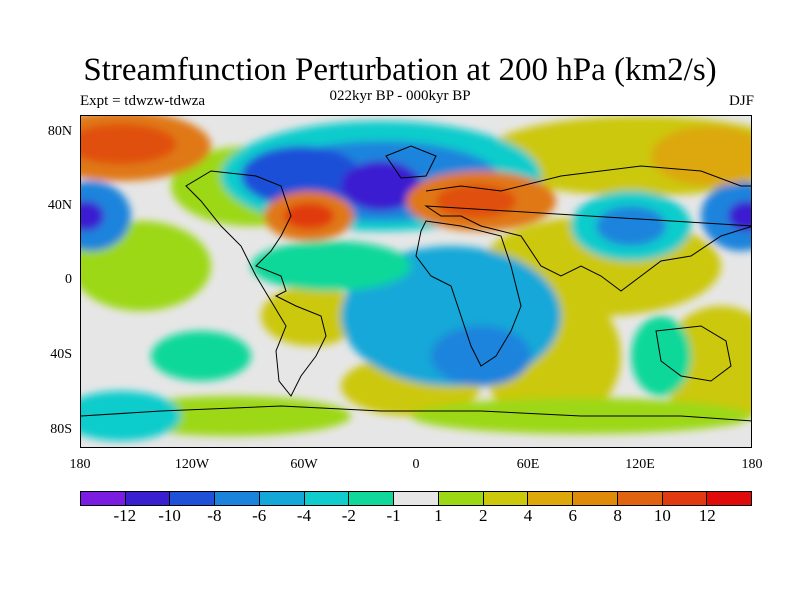  What do you see at coordinates (741, 101) in the screenshot?
I see `season-label: DJF` at bounding box center [741, 101].